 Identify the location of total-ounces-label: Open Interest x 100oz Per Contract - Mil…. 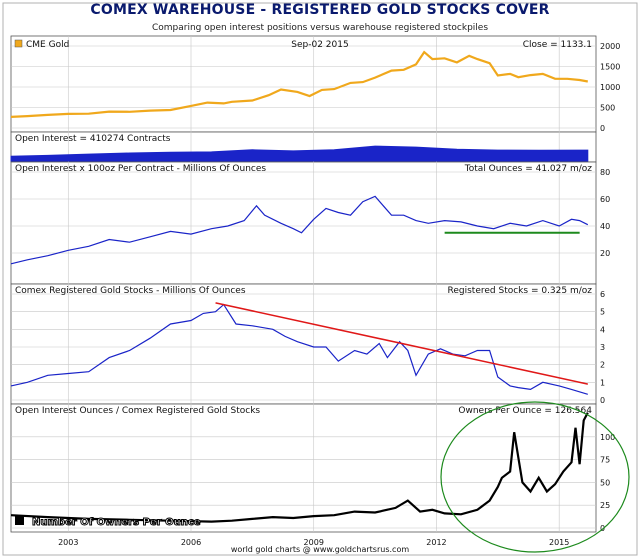
(140, 169).